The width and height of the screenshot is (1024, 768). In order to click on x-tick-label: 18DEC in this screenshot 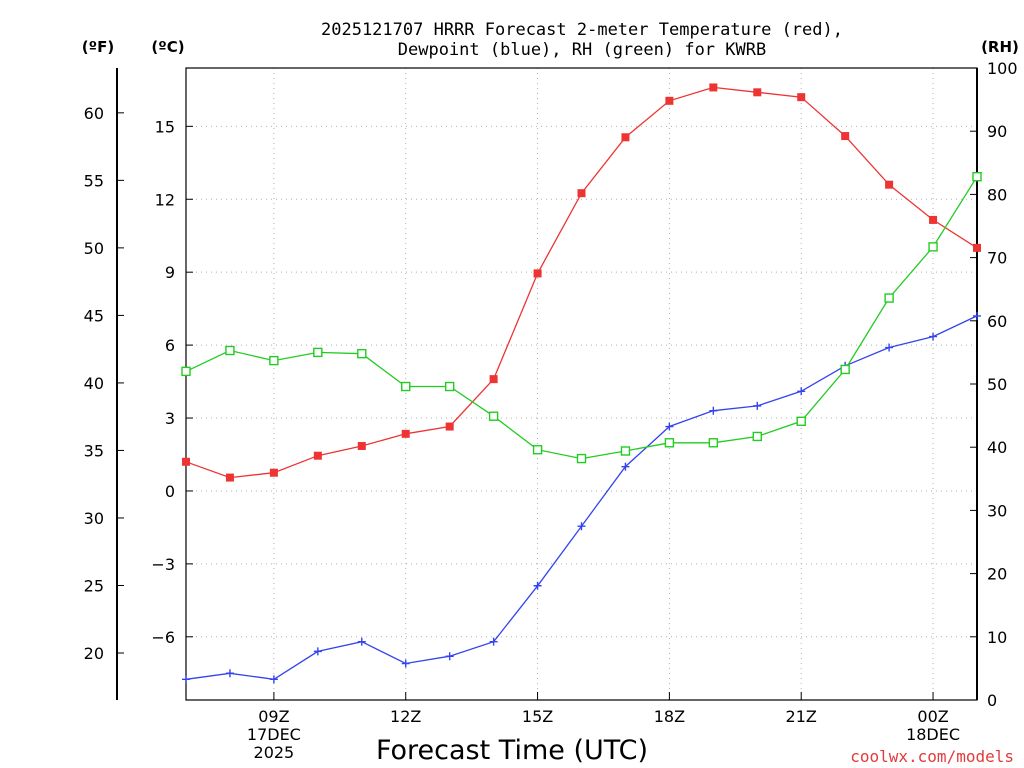, I will do `click(933, 734)`.